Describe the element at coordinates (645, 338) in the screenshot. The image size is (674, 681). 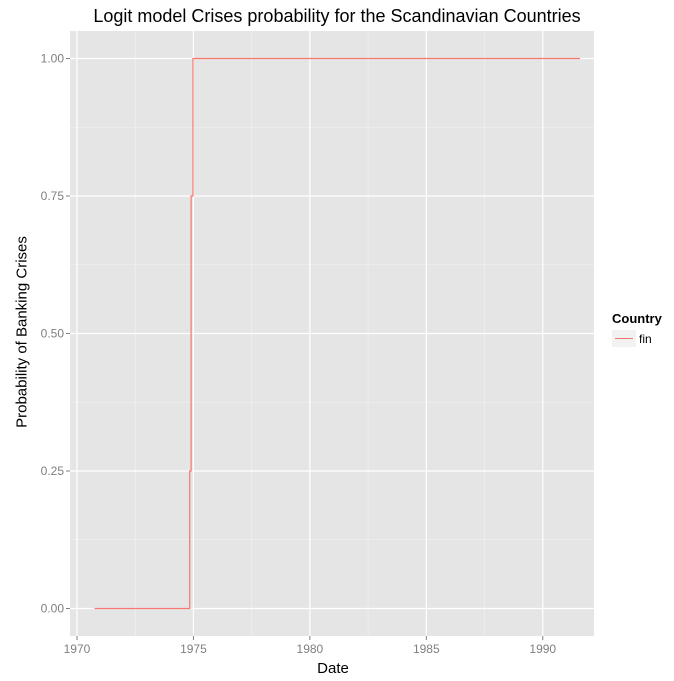
I see `legend-label: fin` at that location.